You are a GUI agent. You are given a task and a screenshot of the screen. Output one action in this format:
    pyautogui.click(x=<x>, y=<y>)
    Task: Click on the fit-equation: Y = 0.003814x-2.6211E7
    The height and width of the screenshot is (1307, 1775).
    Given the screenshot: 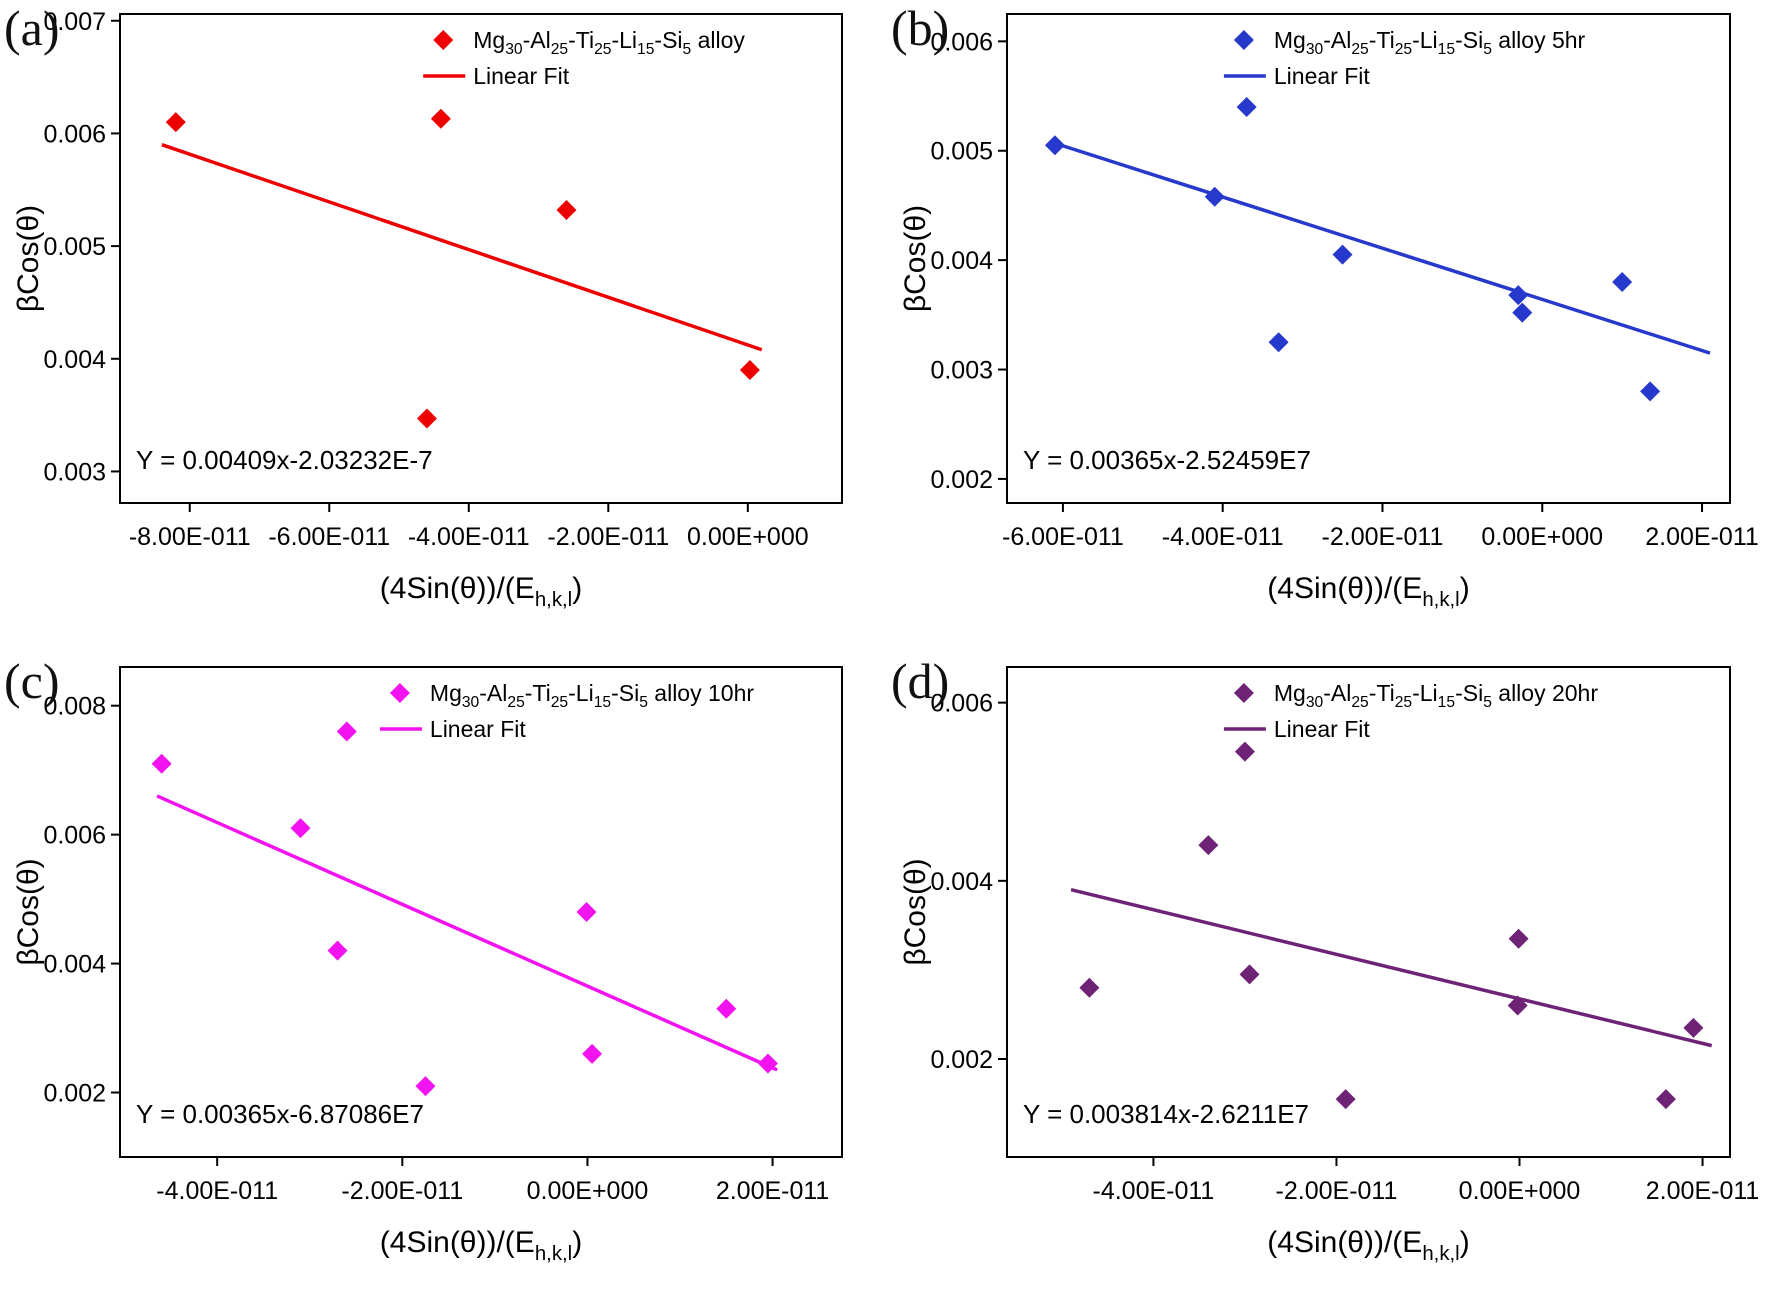 What is the action you would take?
    pyautogui.click(x=1166, y=1114)
    